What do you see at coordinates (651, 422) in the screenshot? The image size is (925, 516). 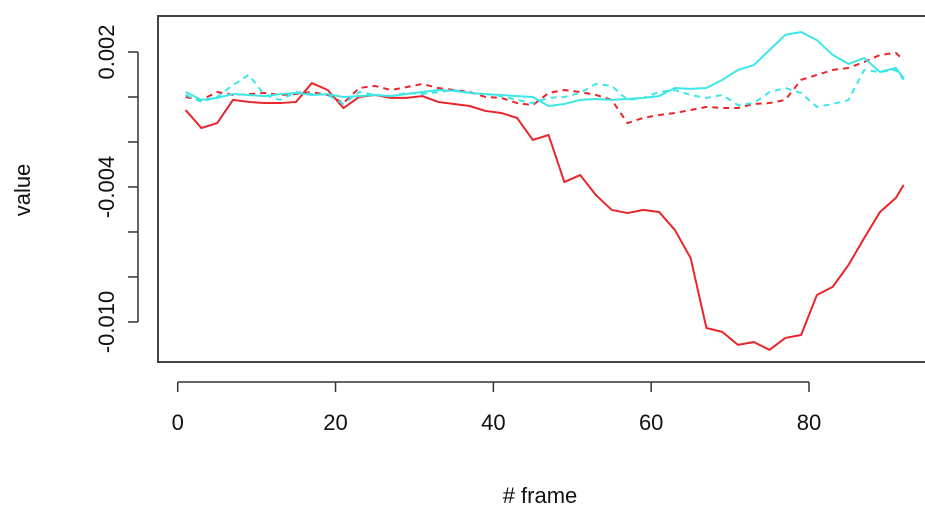 I see `x-tick-label: 60` at bounding box center [651, 422].